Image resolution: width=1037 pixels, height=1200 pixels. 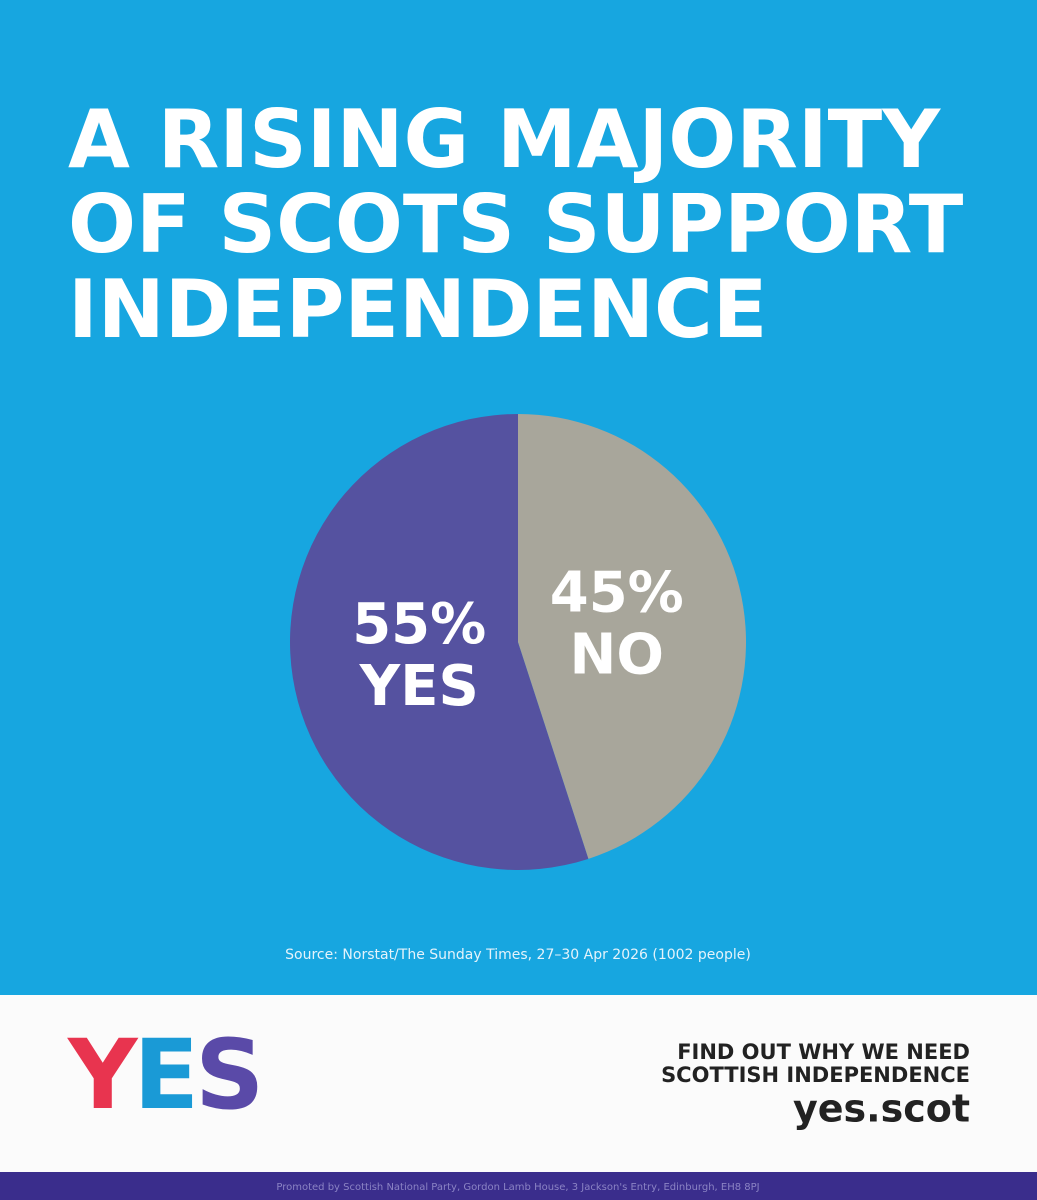 I want to click on title-line: OF SCOTS SUPPORT, so click(x=516, y=224).